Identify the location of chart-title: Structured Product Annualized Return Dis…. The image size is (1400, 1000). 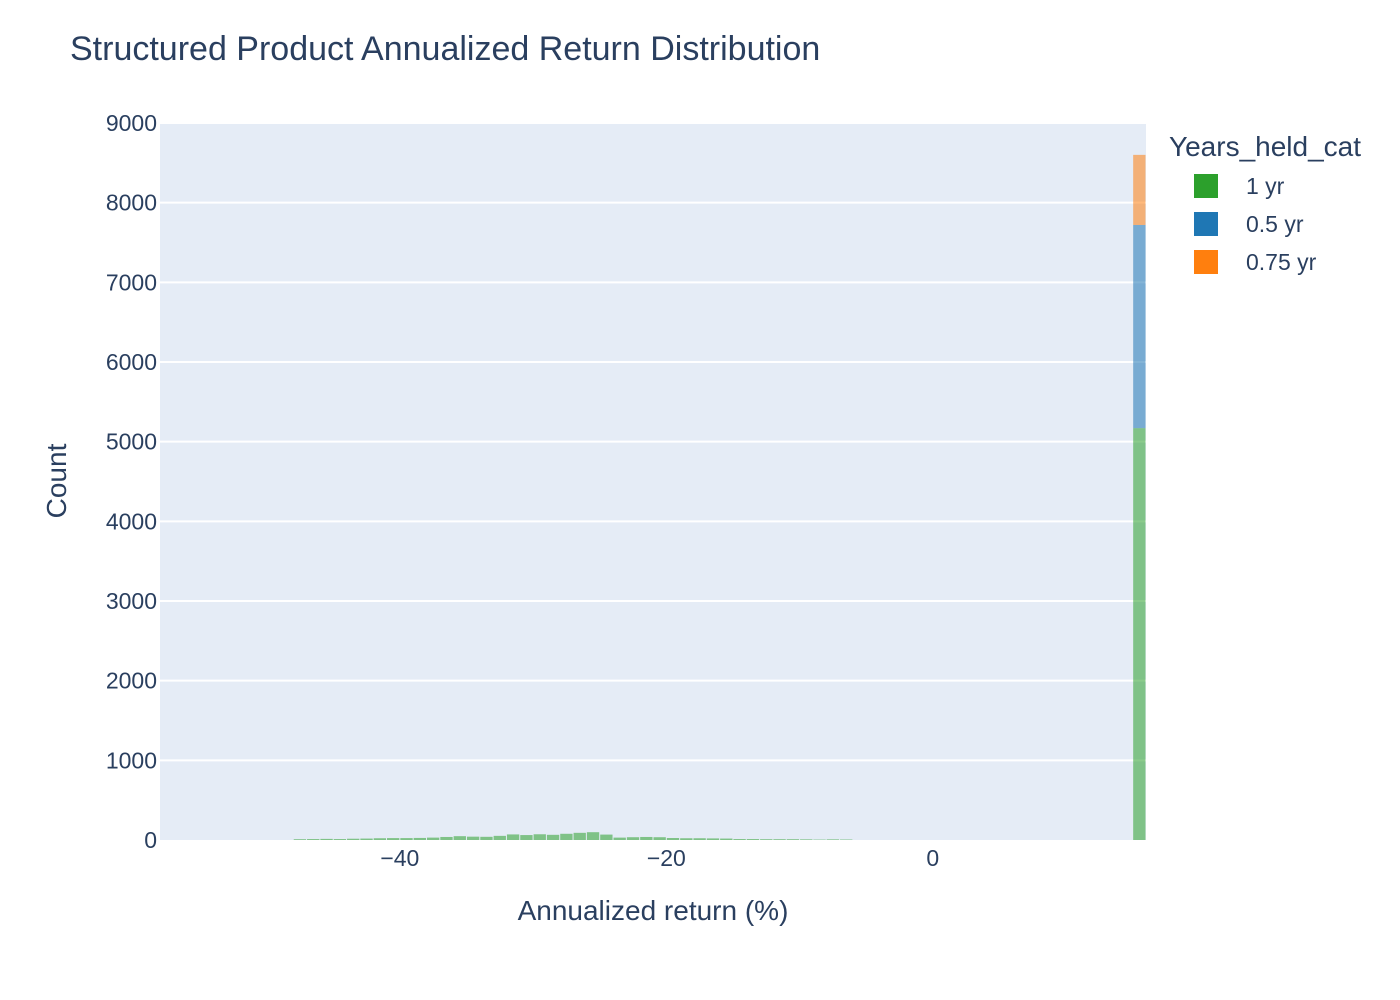
(445, 49).